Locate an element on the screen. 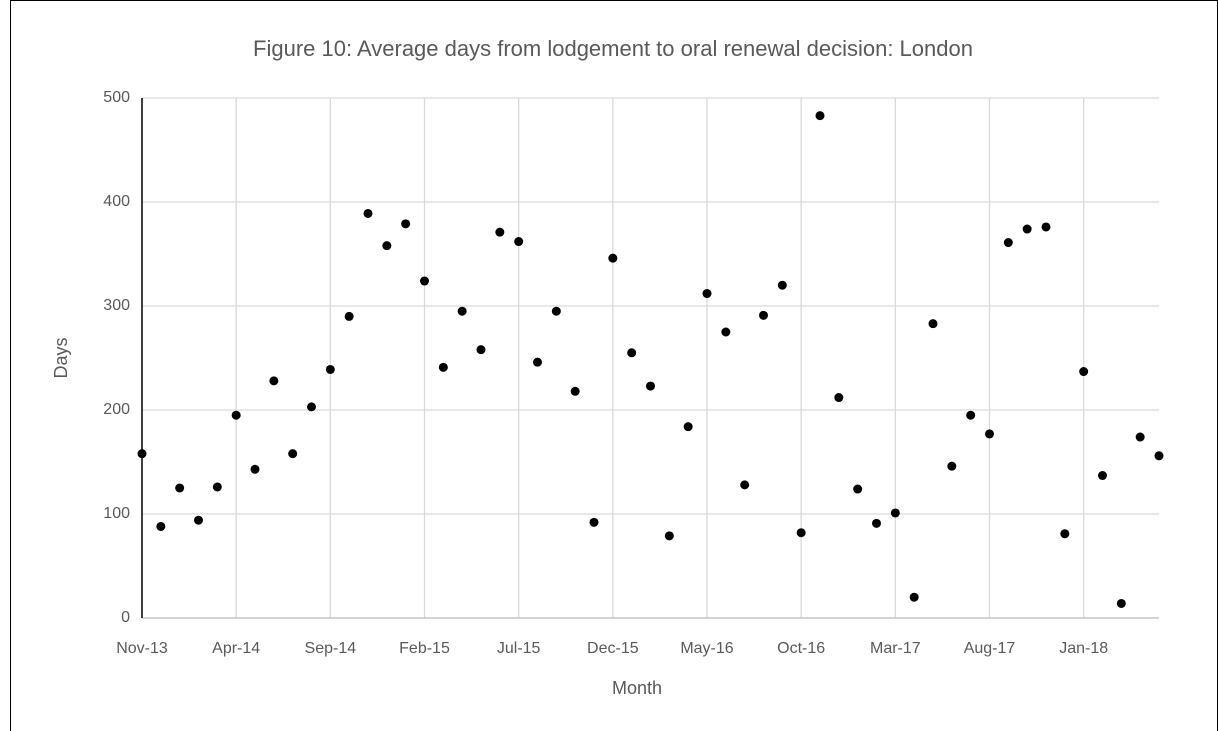 The width and height of the screenshot is (1218, 731). x-tick-label: Apr-14 is located at coordinates (236, 648).